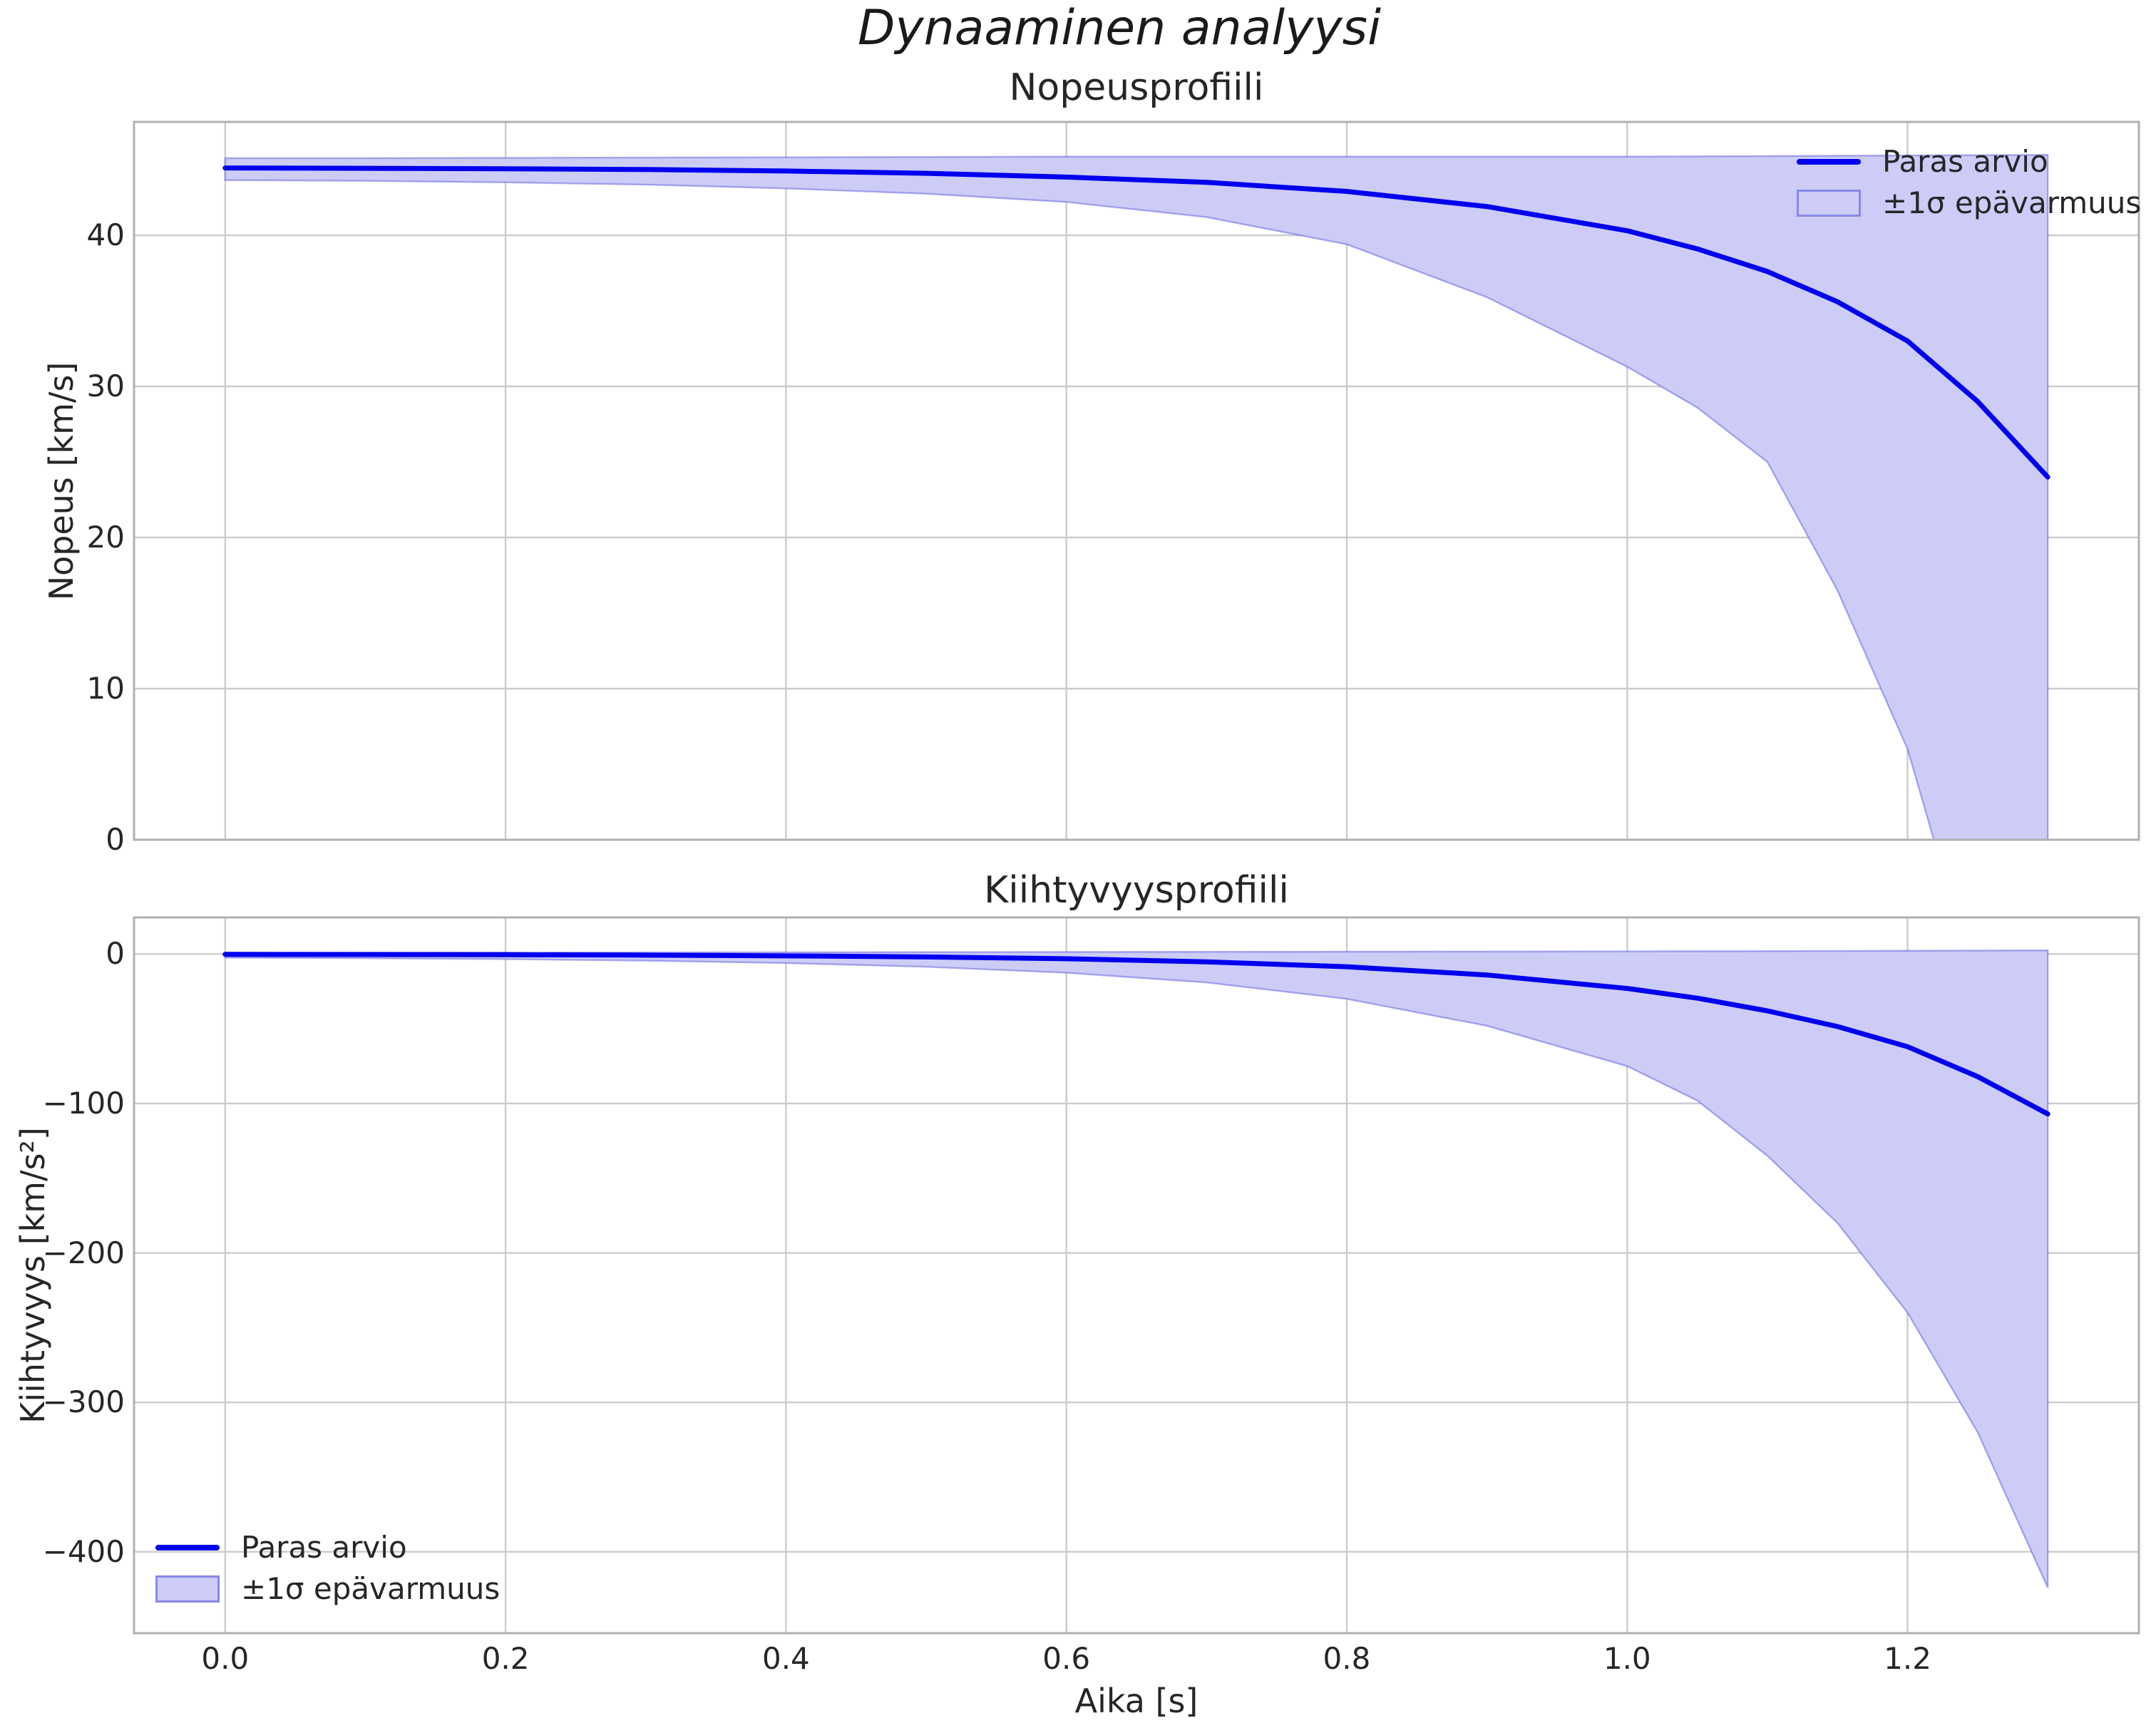  I want to click on x-tick-label: 1.0, so click(1627, 1658).